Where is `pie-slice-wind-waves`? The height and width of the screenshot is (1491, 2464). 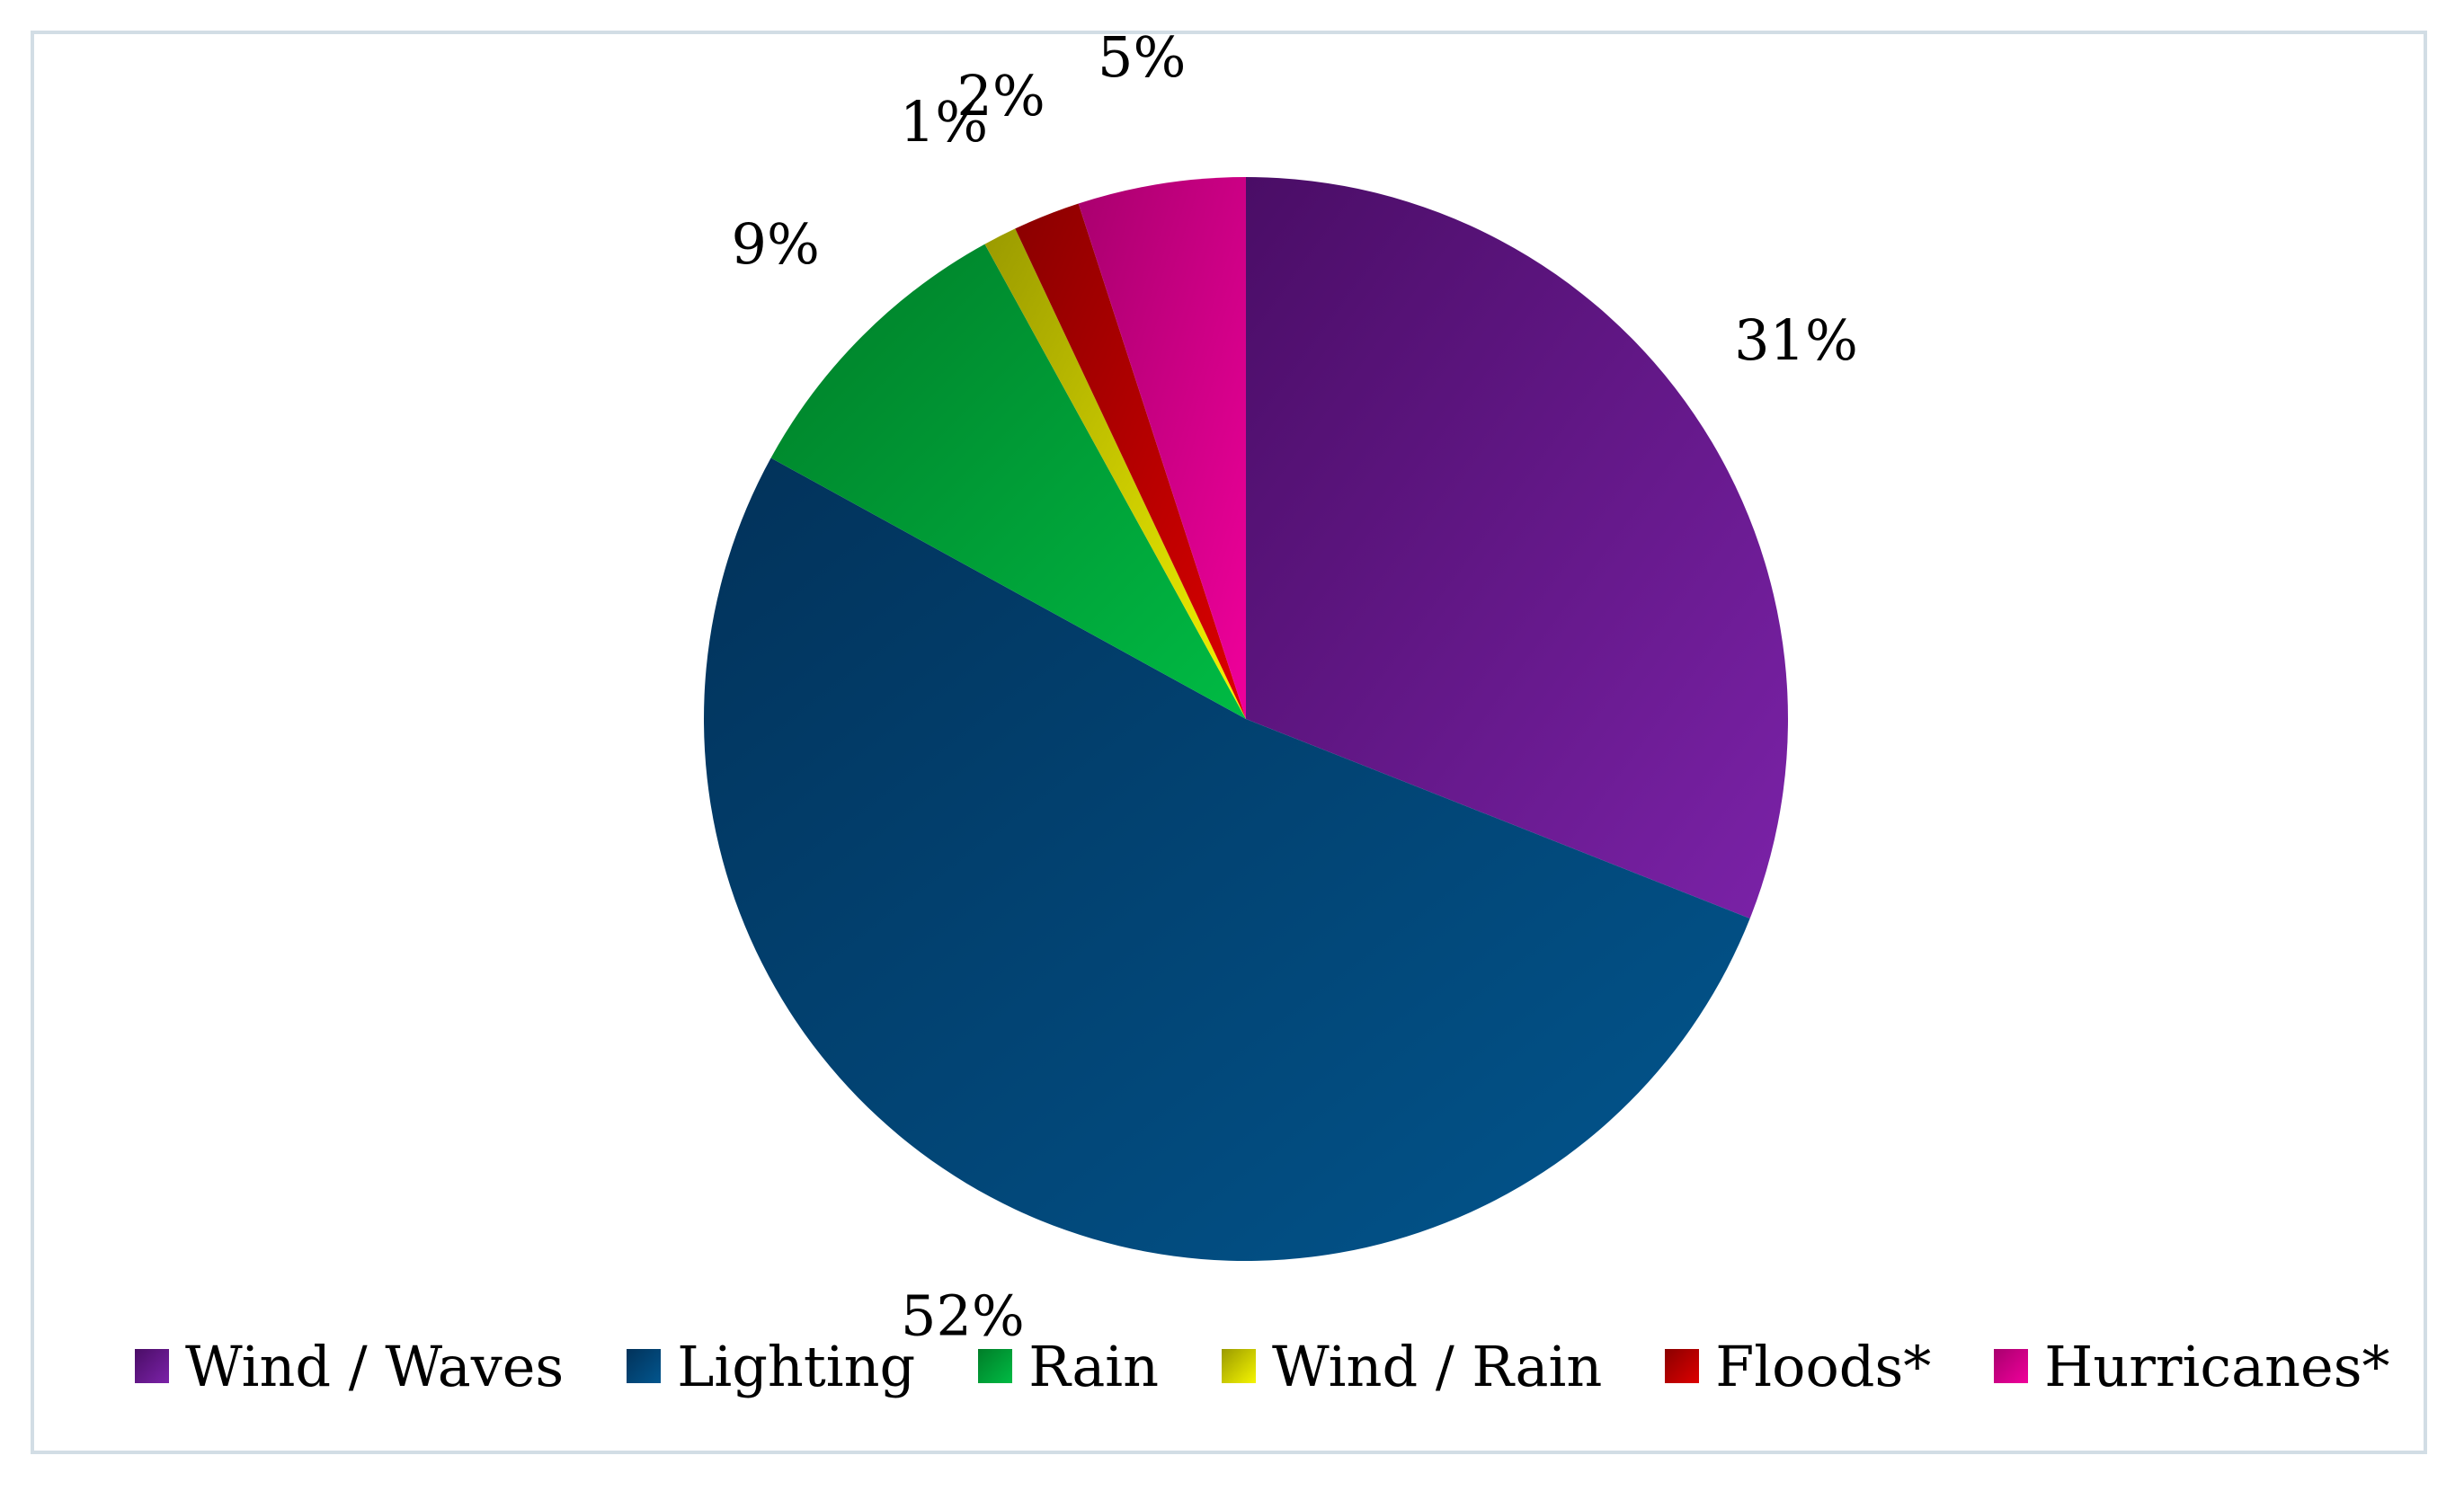
pie-slice-wind-waves is located at coordinates (1518, 548).